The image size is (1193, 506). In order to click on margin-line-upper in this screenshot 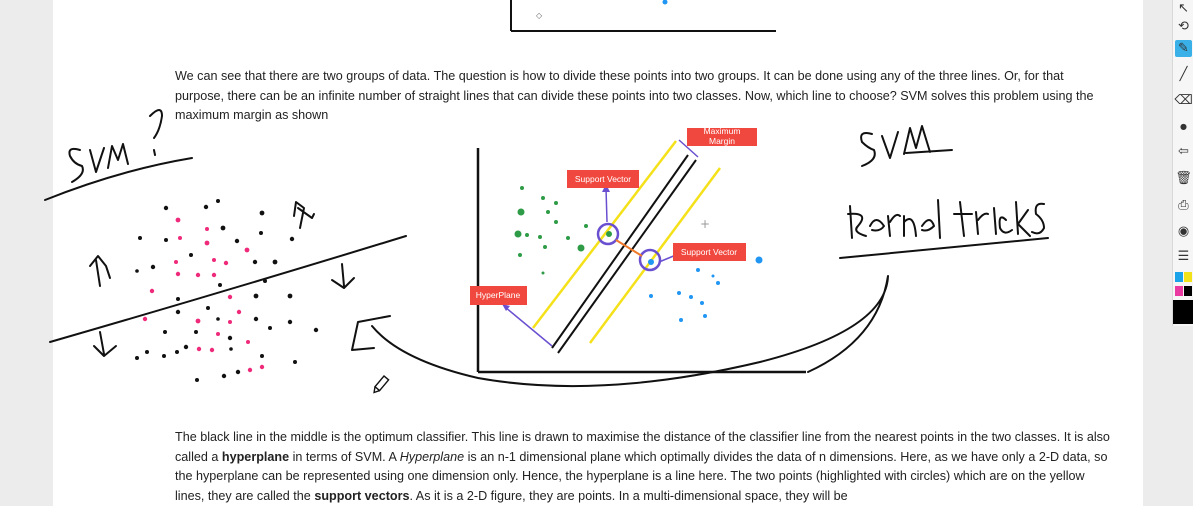, I will do `click(604, 234)`.